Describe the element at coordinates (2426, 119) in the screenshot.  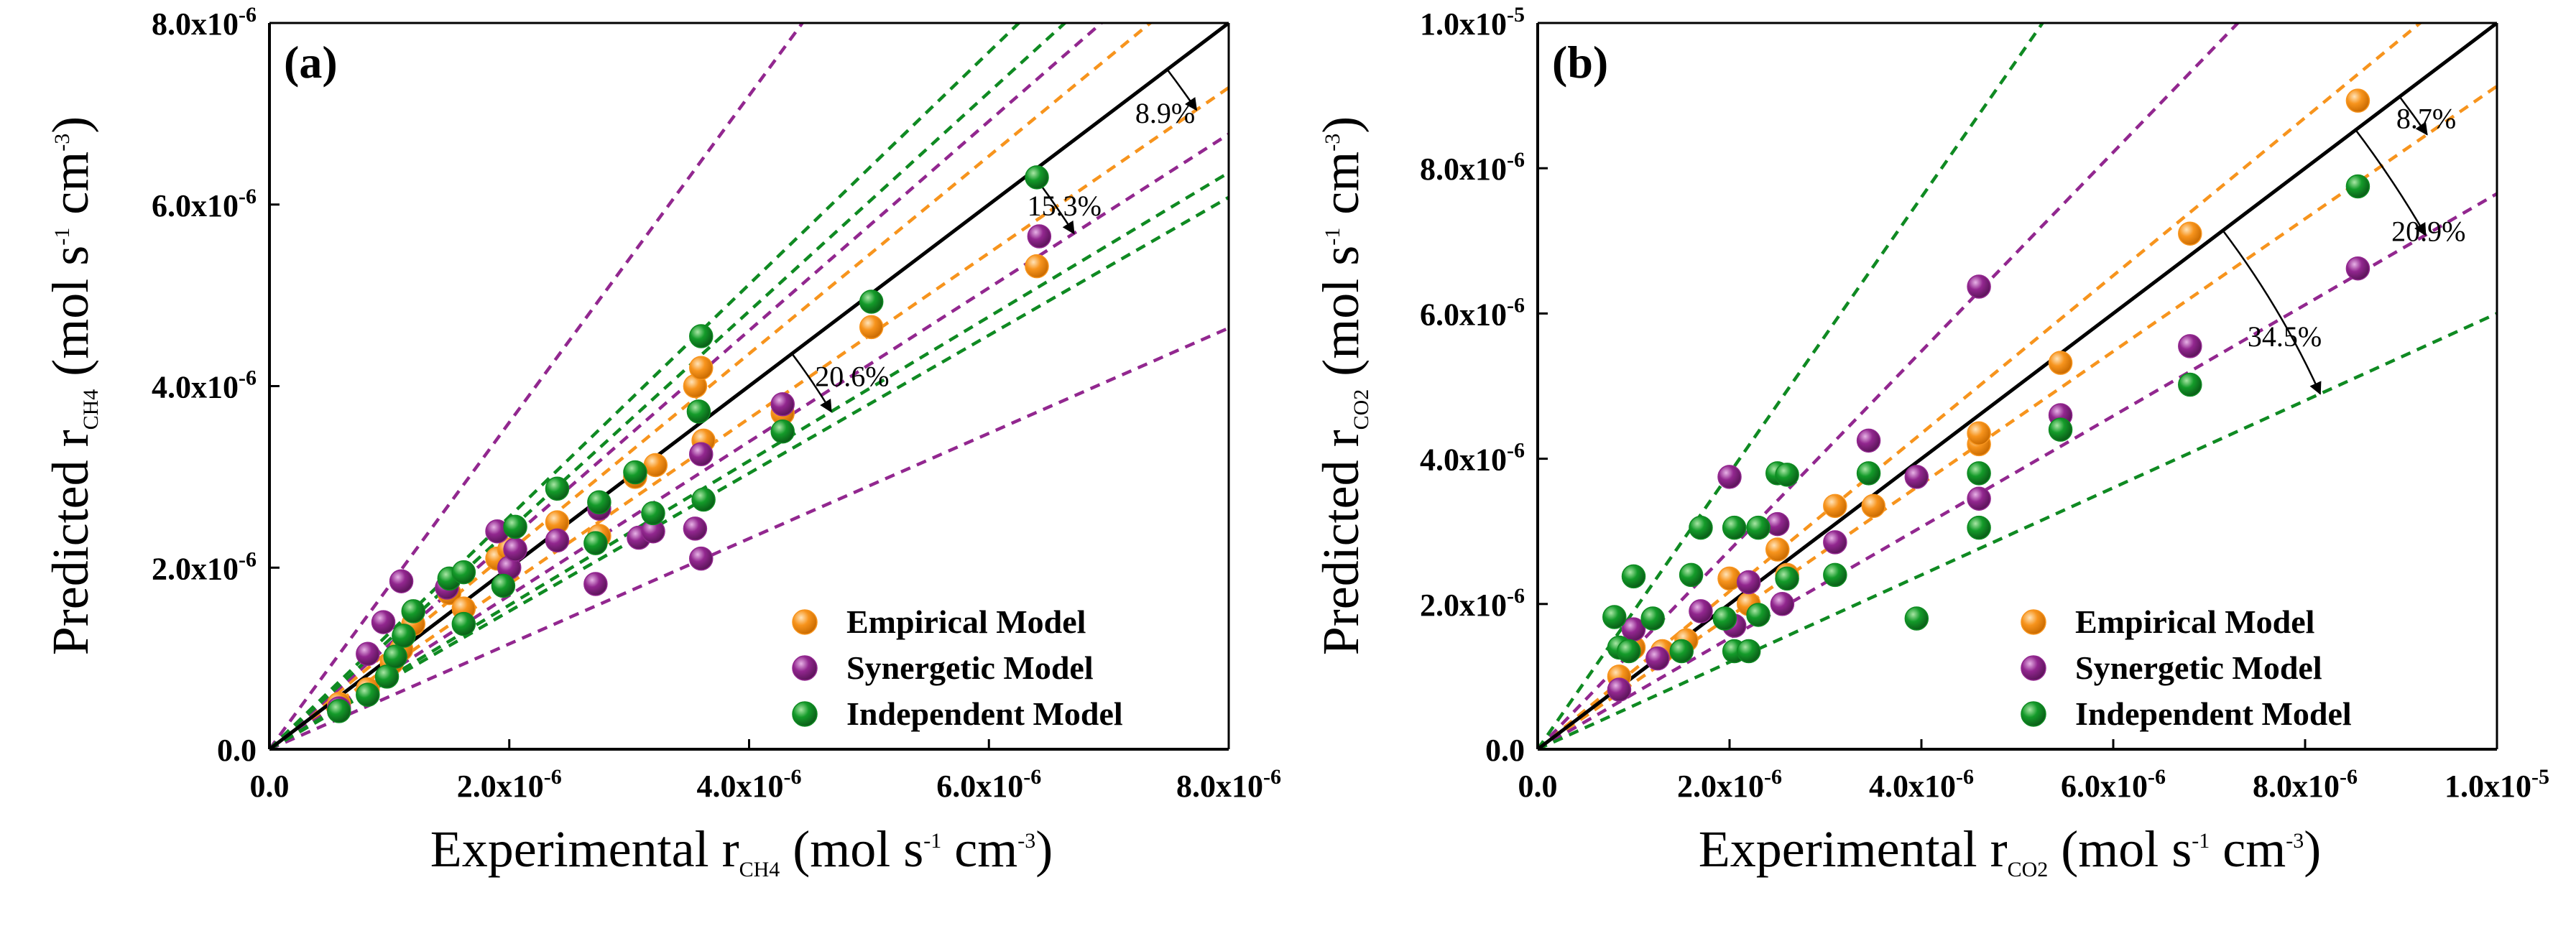
I see `annotation-label: 8.7%` at that location.